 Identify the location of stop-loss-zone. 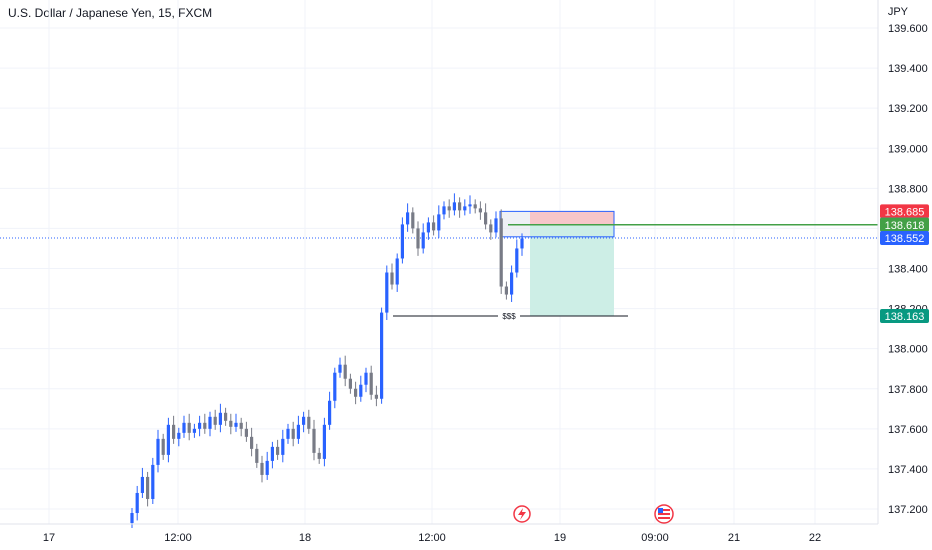
(572, 218).